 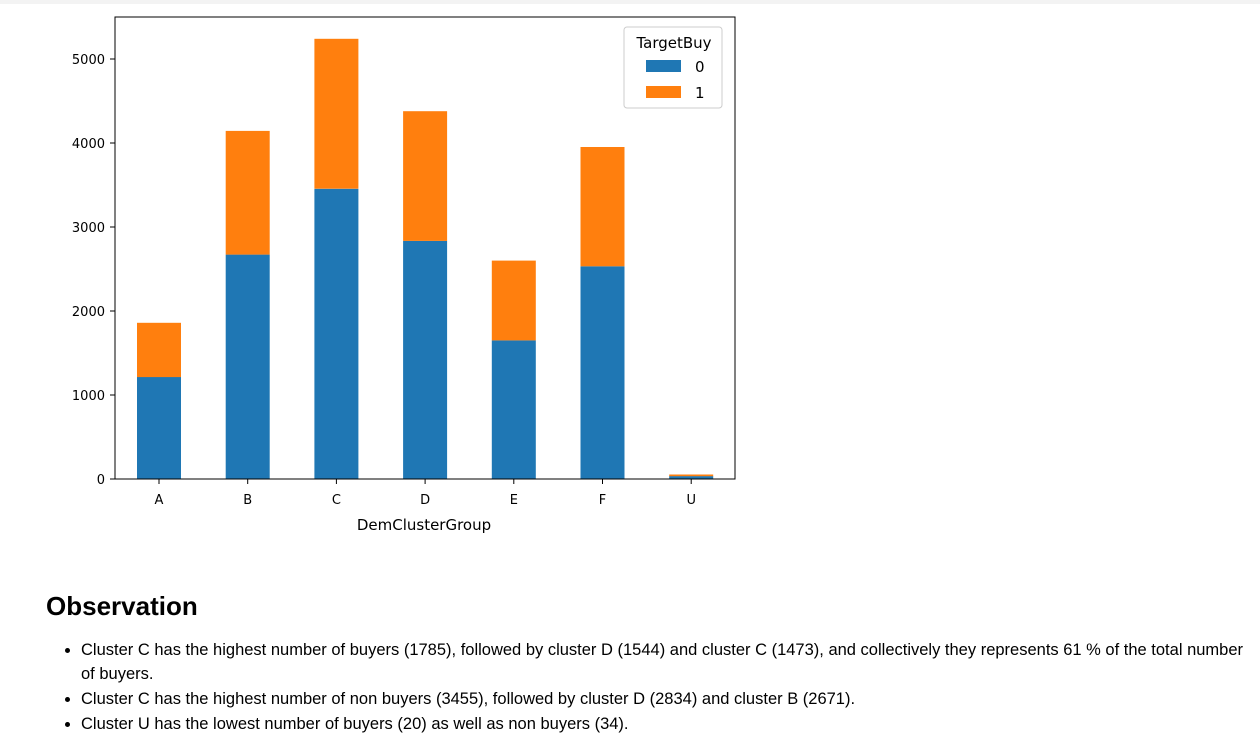 I want to click on y-tick-label: 4000, so click(x=88, y=144).